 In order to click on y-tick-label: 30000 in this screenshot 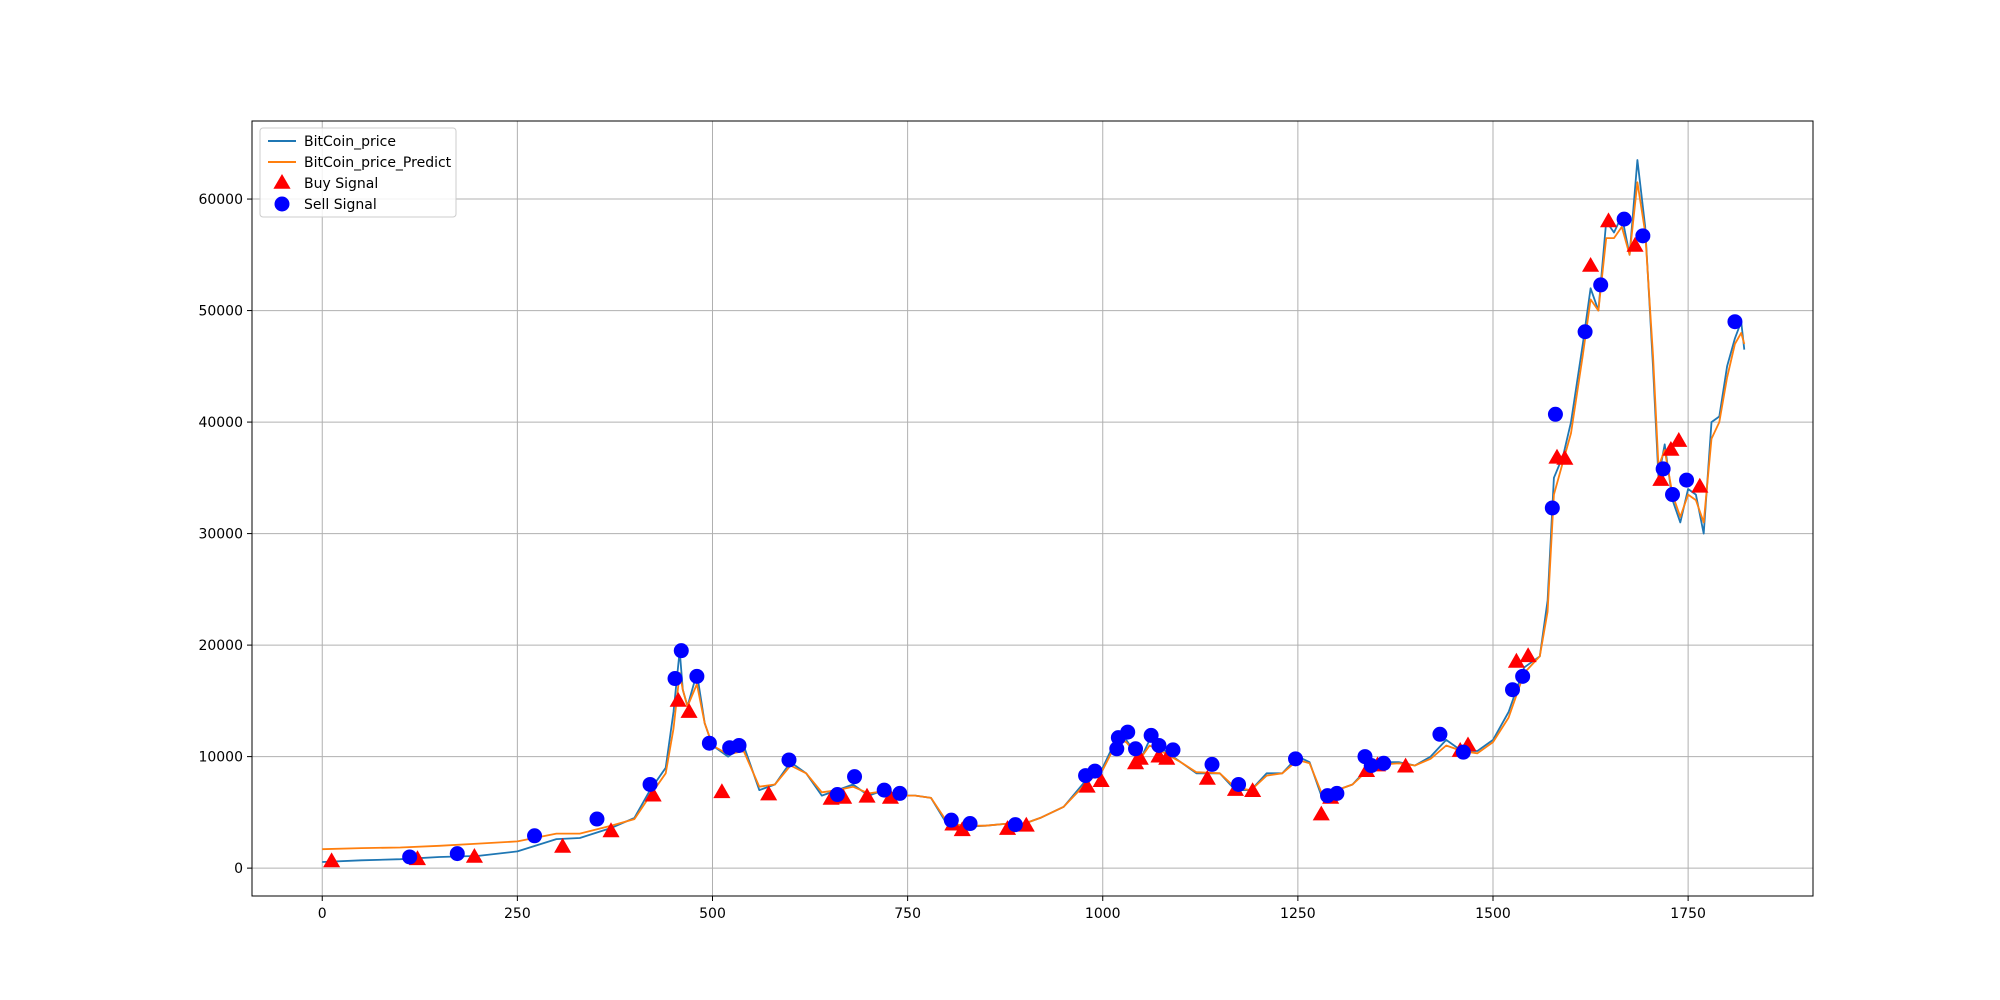, I will do `click(220, 535)`.